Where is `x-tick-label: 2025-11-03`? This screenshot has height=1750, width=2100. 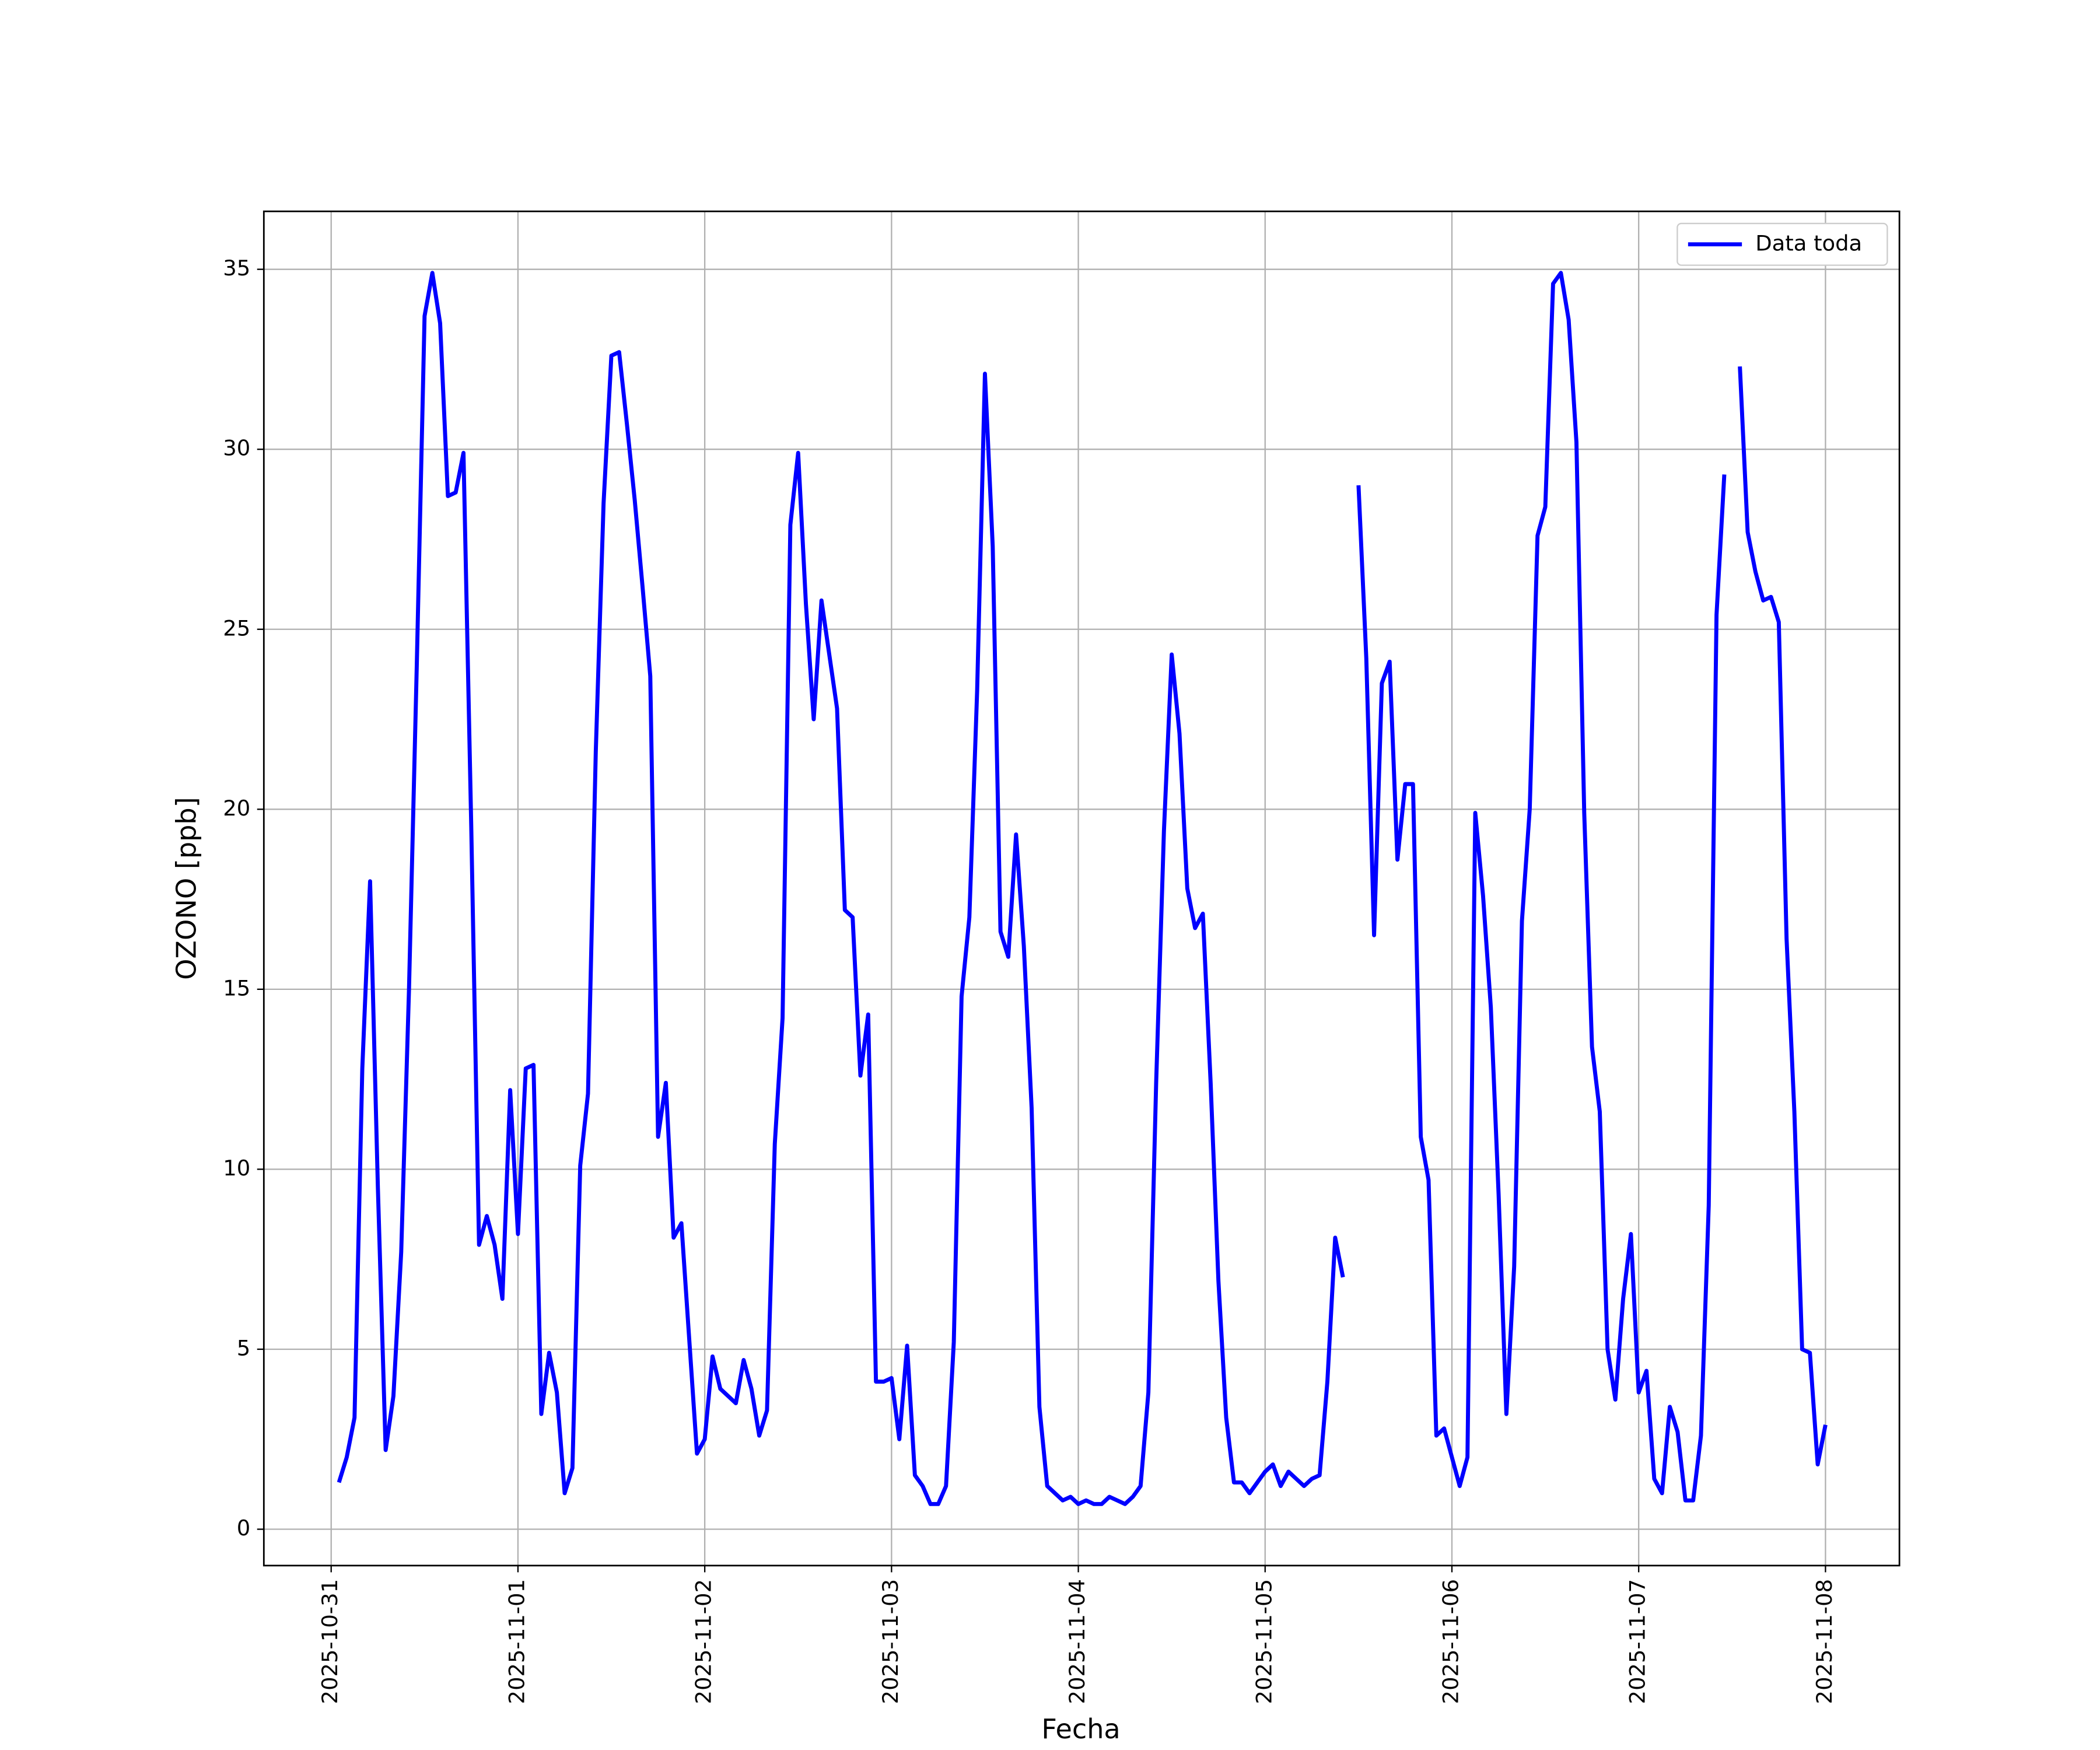 x-tick-label: 2025-11-03 is located at coordinates (890, 1641).